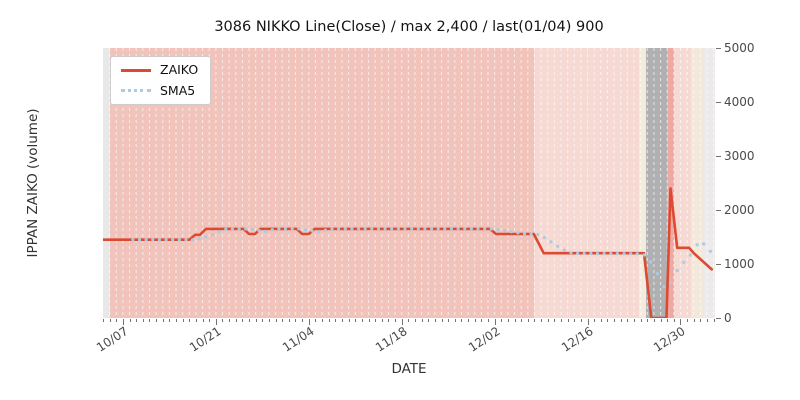  Describe the element at coordinates (422, 258) in the screenshot. I see `series-sma5` at that location.